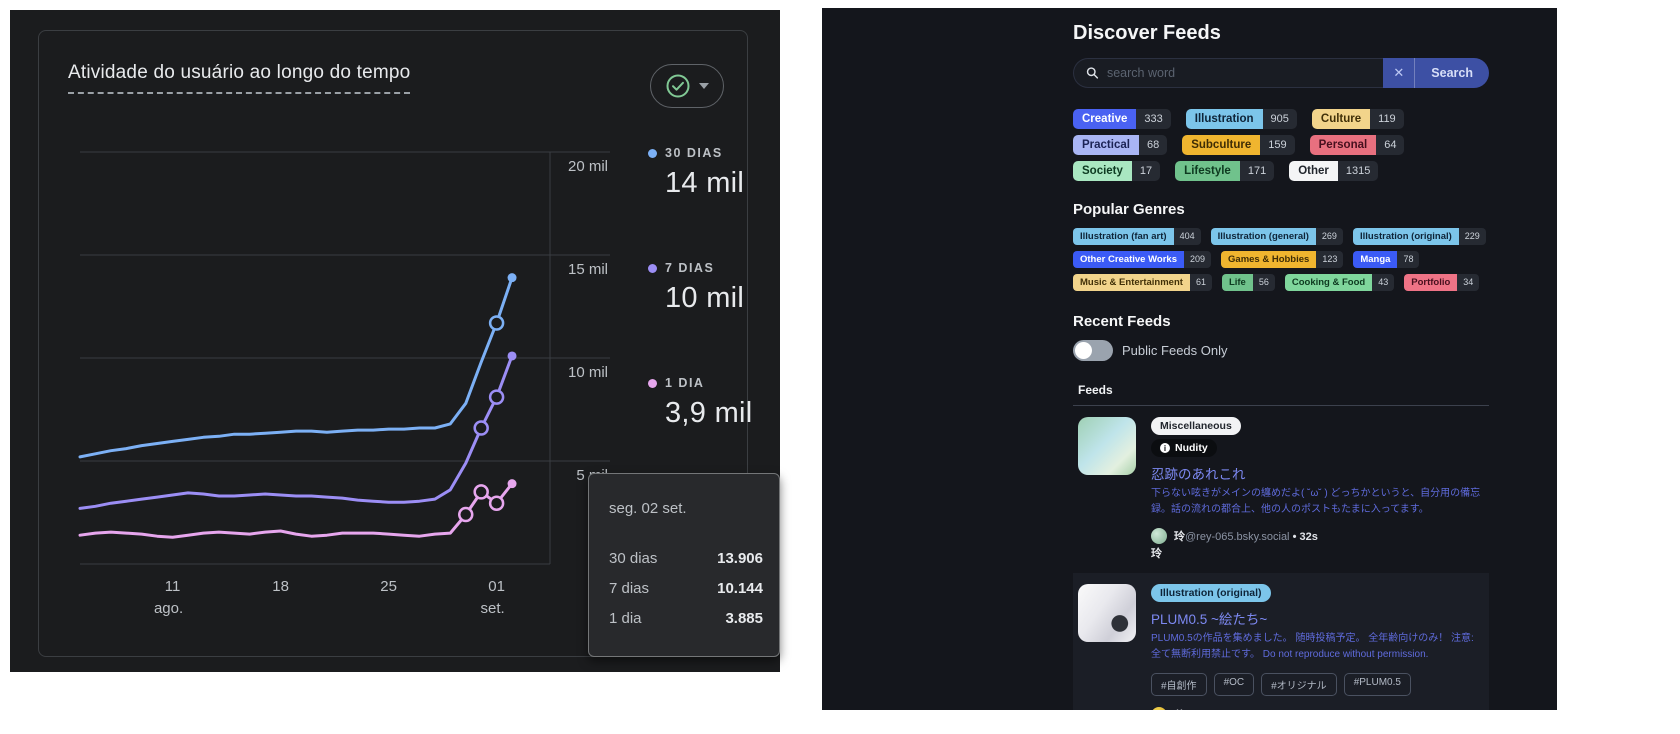  Describe the element at coordinates (1191, 448) in the screenshot. I see `feed-tag-label: Nudity` at that location.